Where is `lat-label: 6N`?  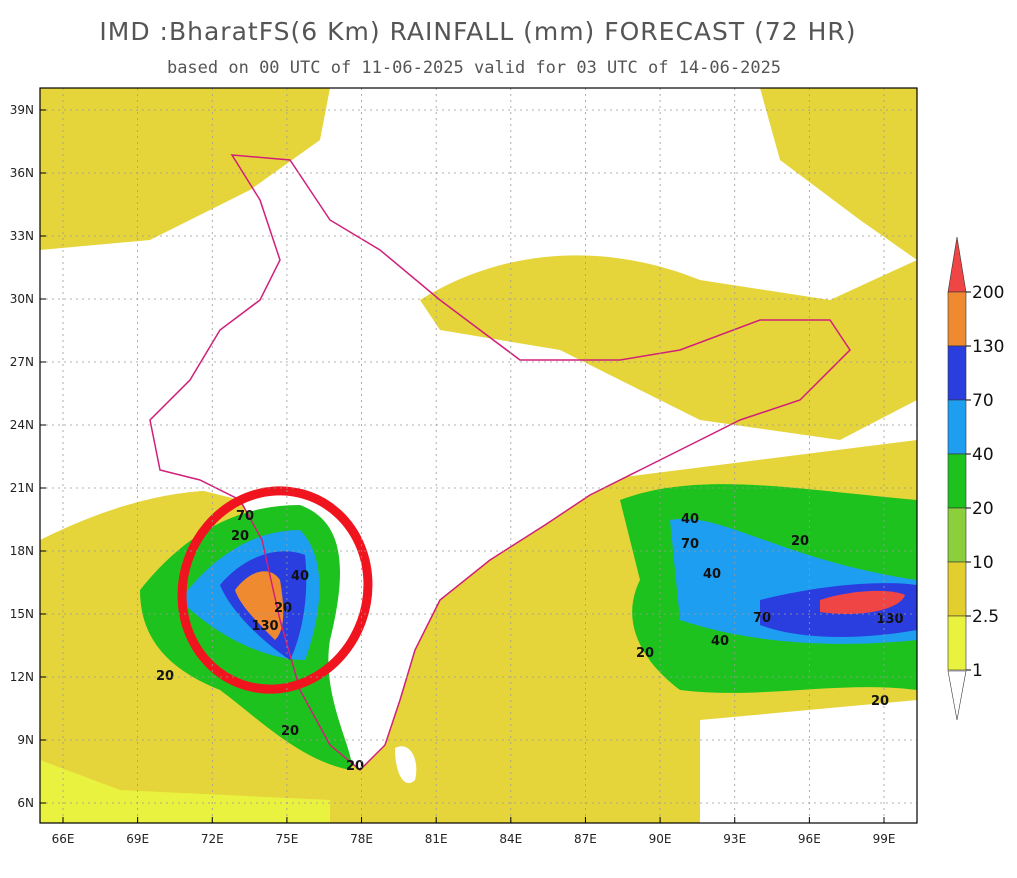
lat-label: 6N is located at coordinates (25, 803).